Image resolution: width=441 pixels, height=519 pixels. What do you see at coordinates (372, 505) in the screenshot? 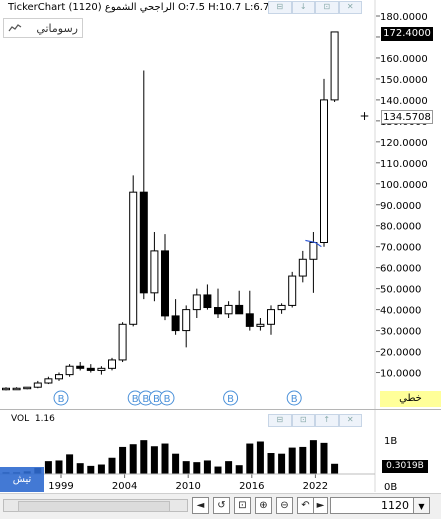
I see `ticker-input: 1120` at bounding box center [372, 505].